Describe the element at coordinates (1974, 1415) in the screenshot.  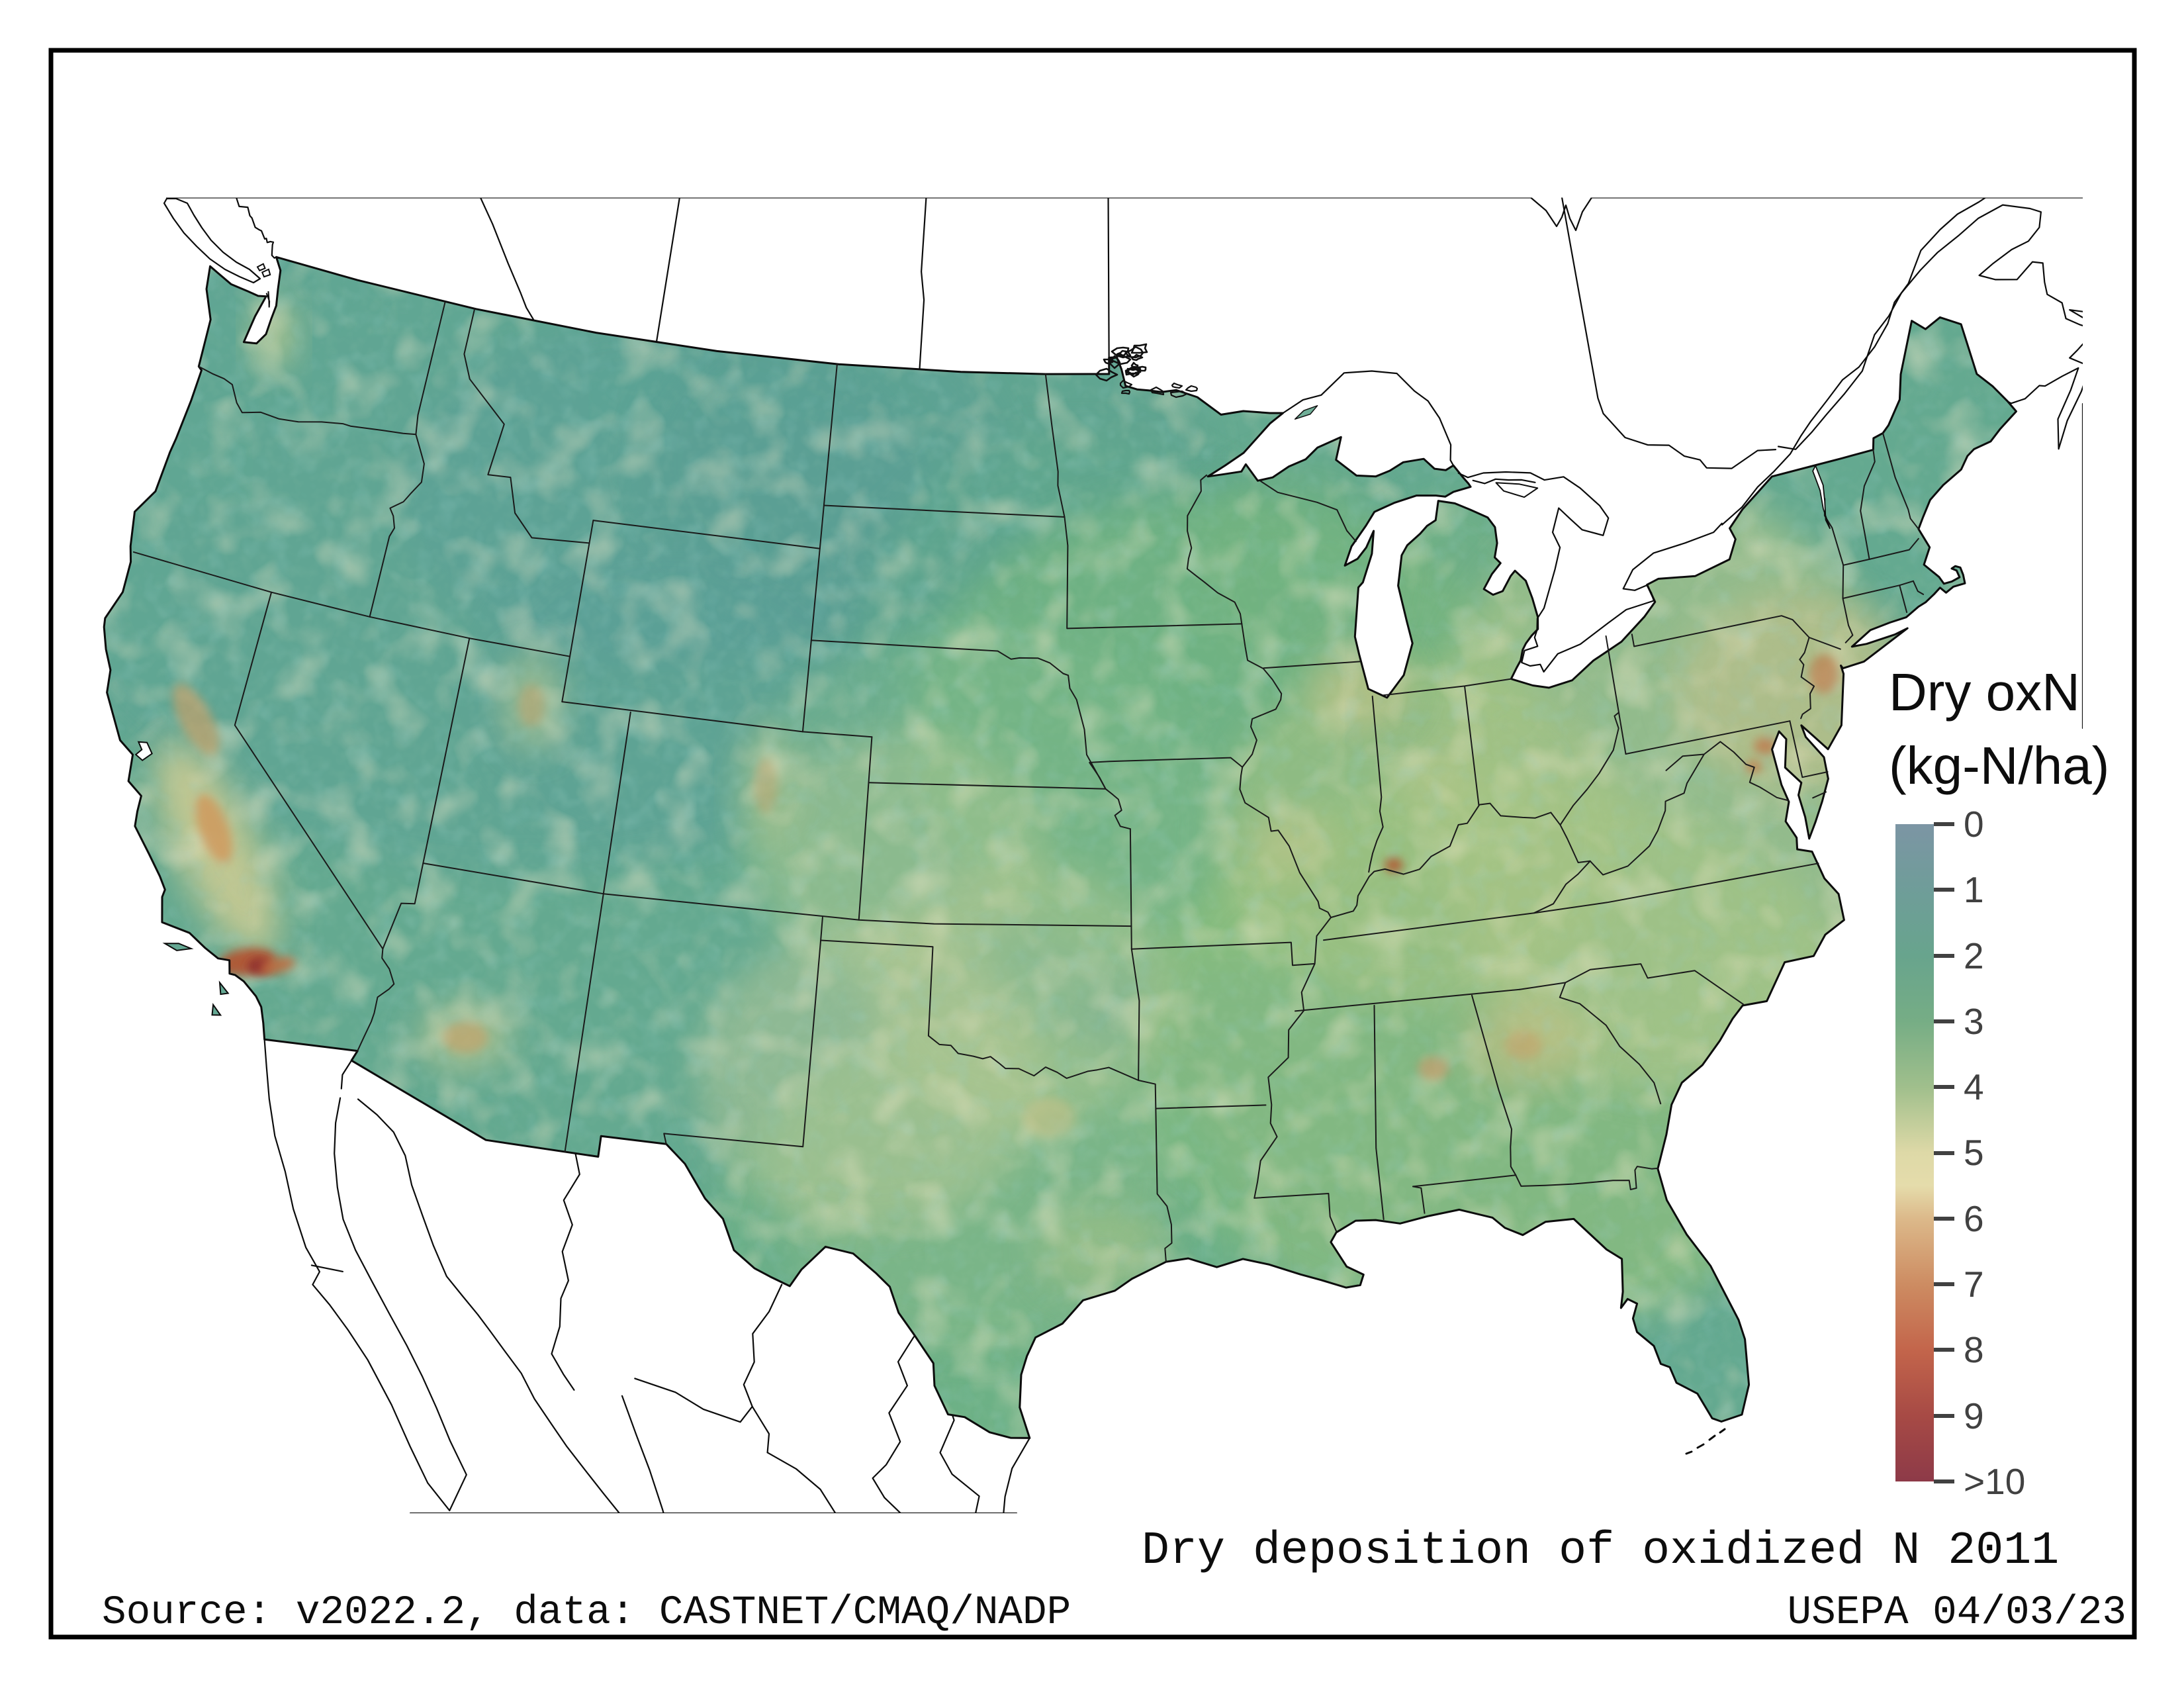
I see `svg-text: 9` at that location.